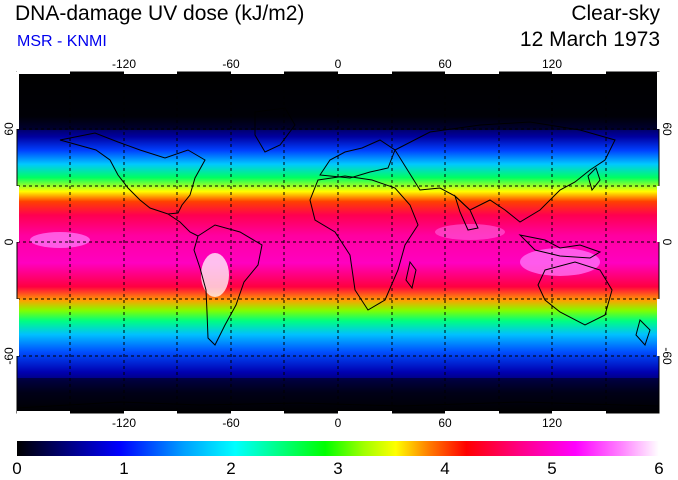  I want to click on lon-label-bottom-e120: 120, so click(552, 423).